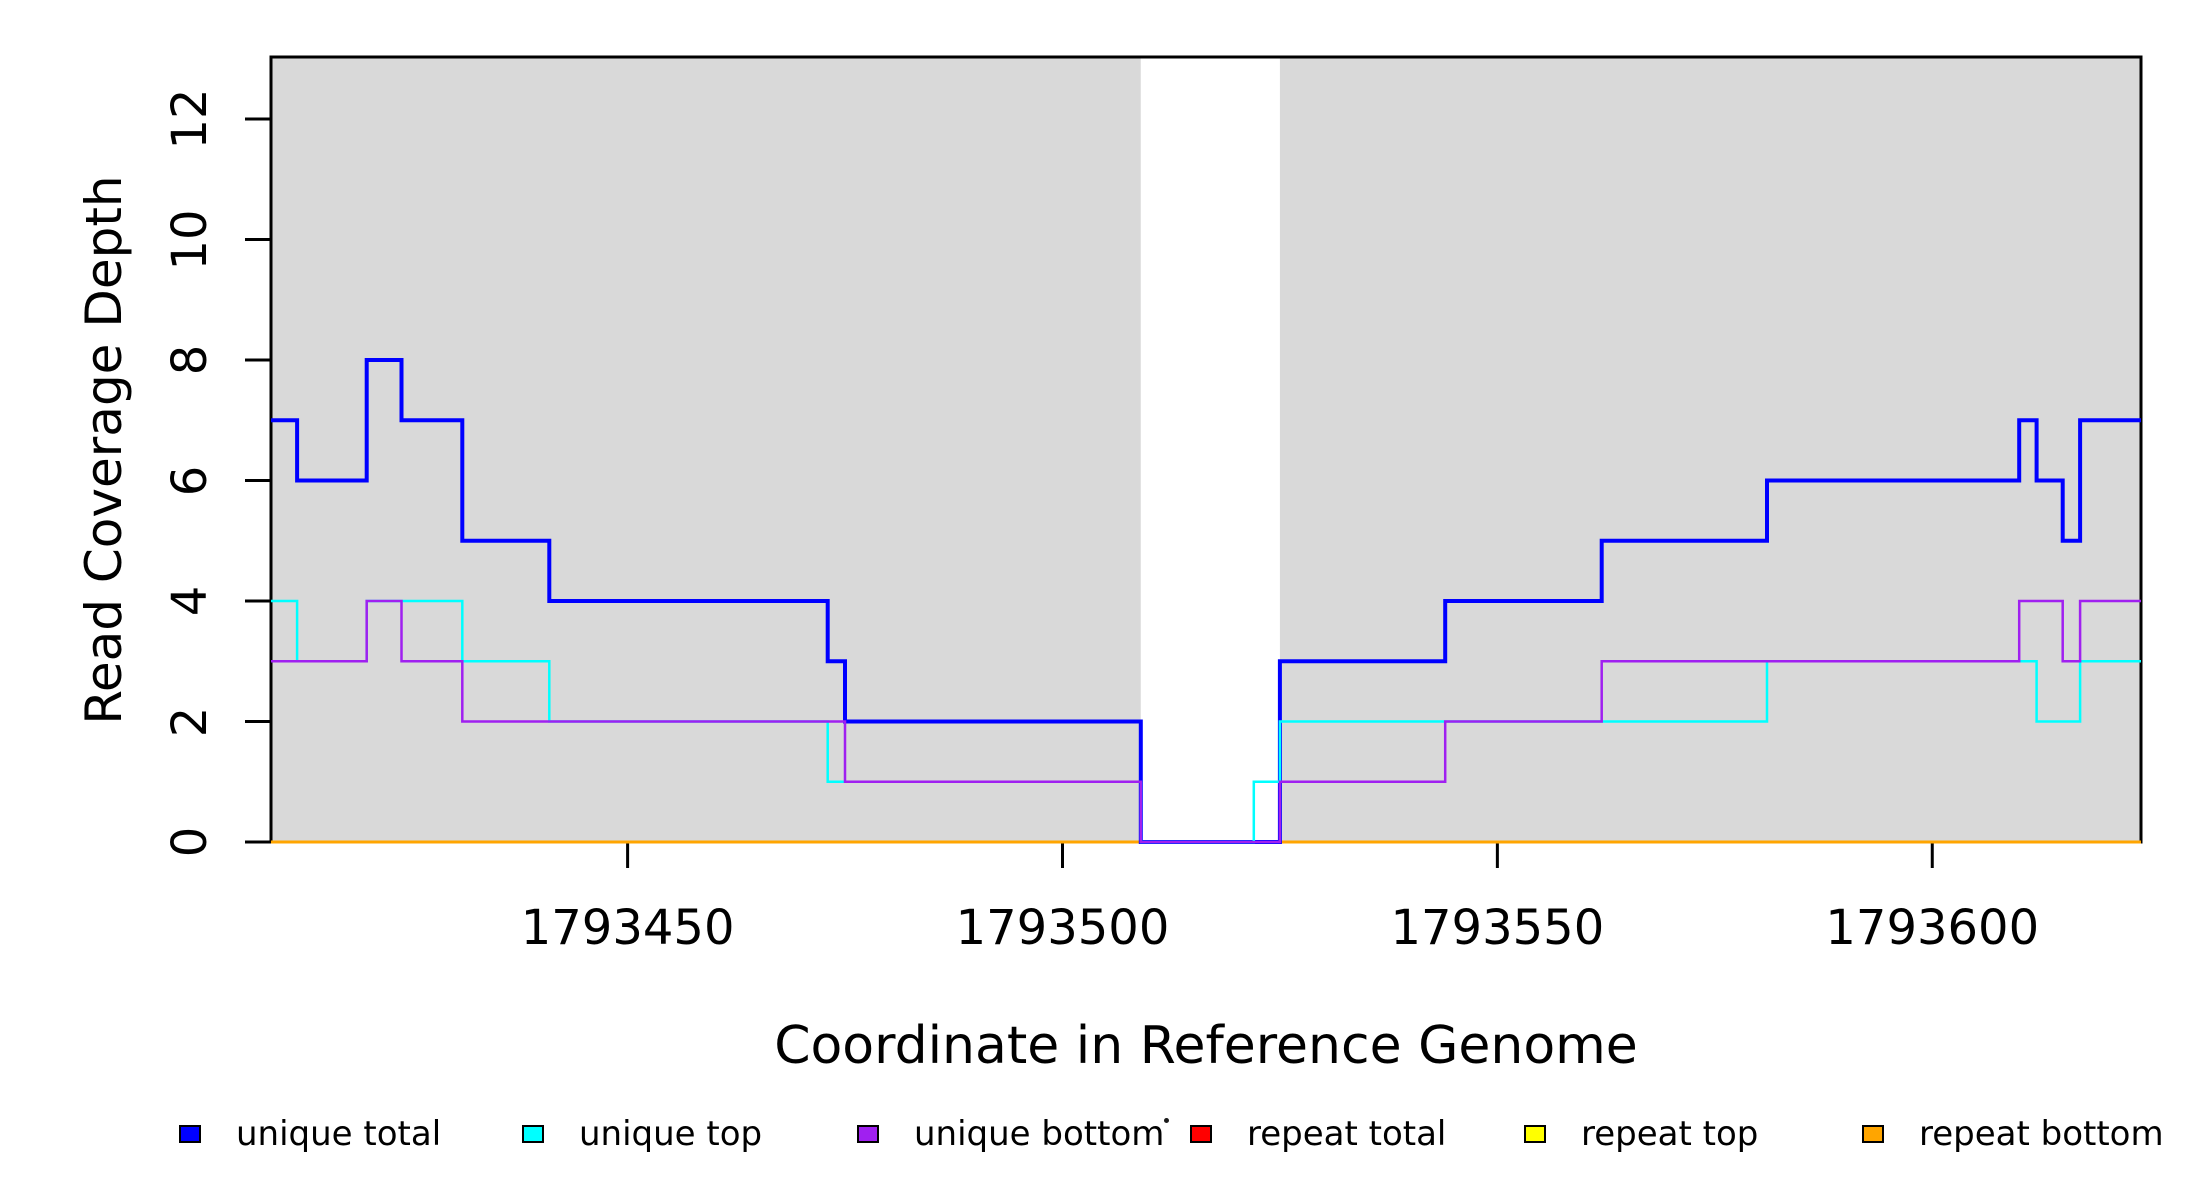  I want to click on y-tick-label: 8, so click(190, 360).